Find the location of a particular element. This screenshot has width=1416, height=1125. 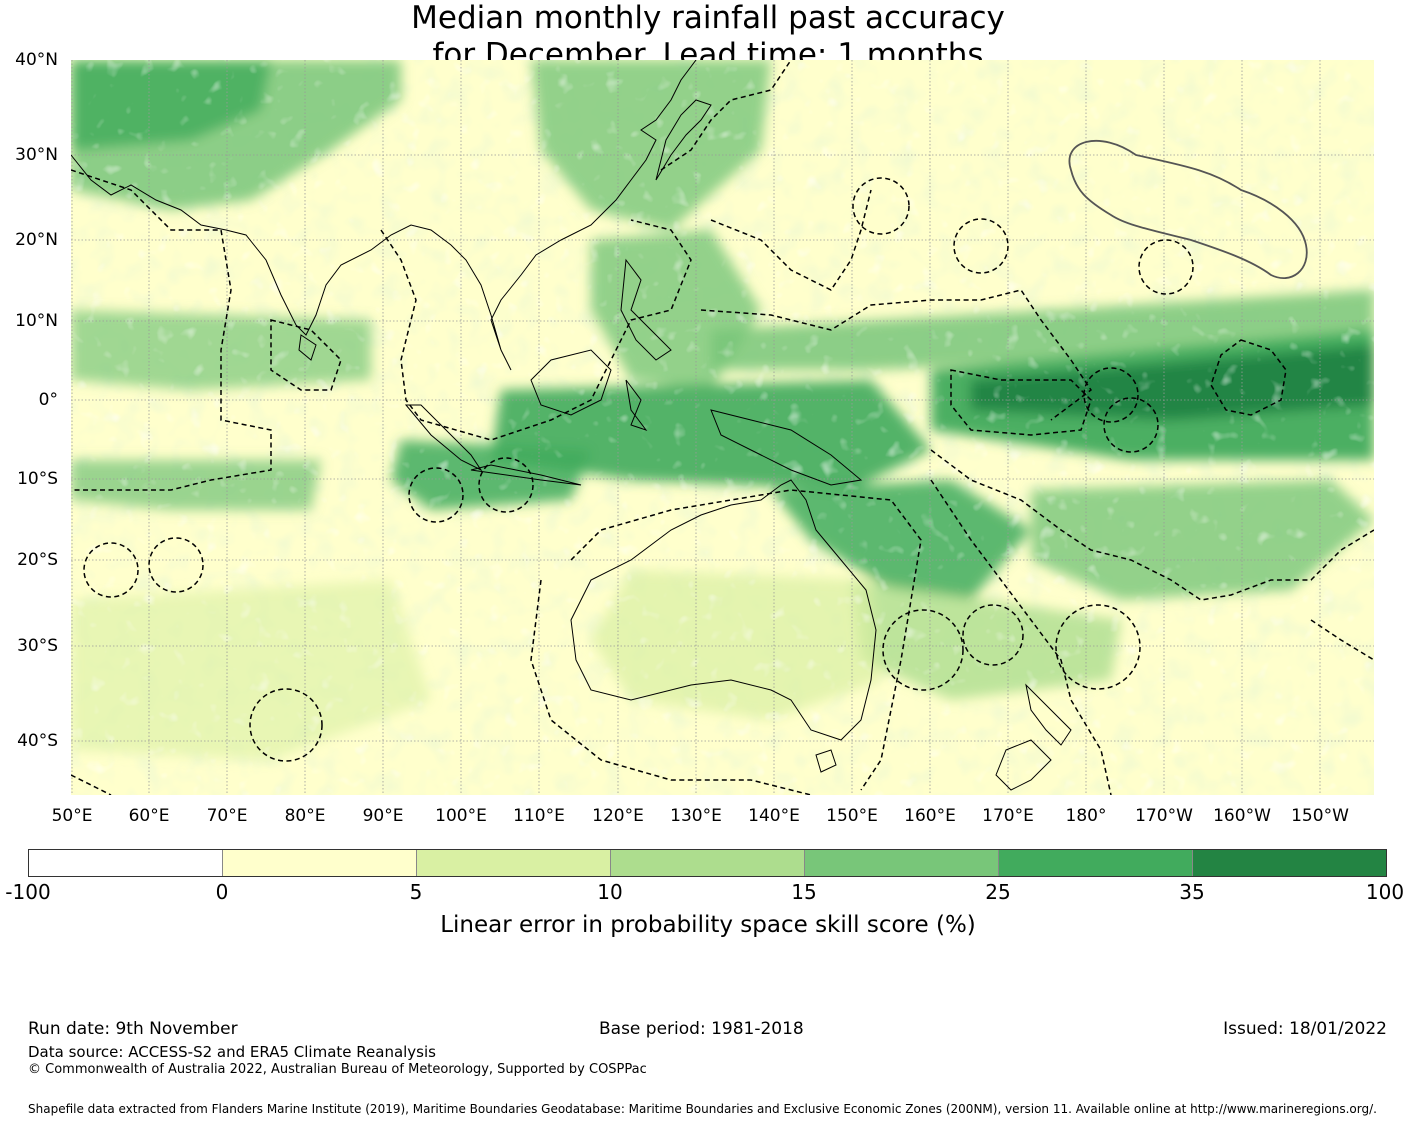

eez-boundary-cocos is located at coordinates (506, 485).